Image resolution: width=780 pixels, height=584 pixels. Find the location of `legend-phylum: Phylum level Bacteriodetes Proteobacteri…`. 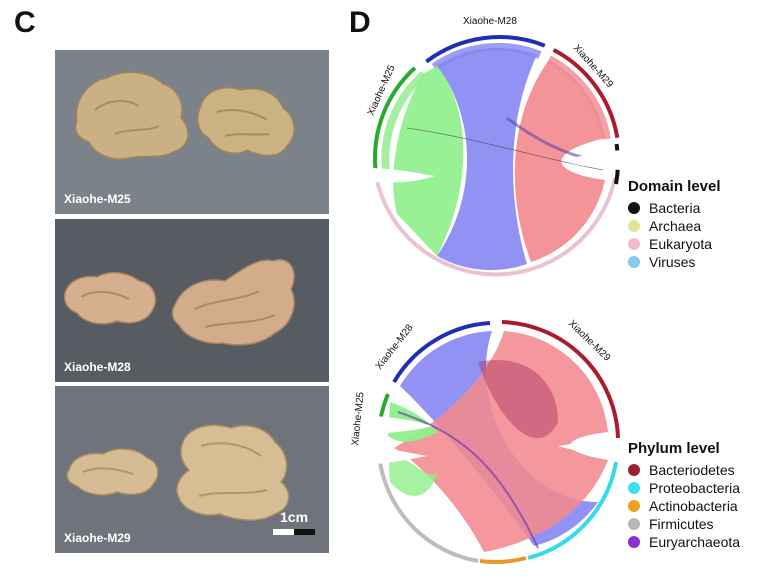

legend-phylum: Phylum level Bacteriodetes Proteobacteri… is located at coordinates (684, 495).